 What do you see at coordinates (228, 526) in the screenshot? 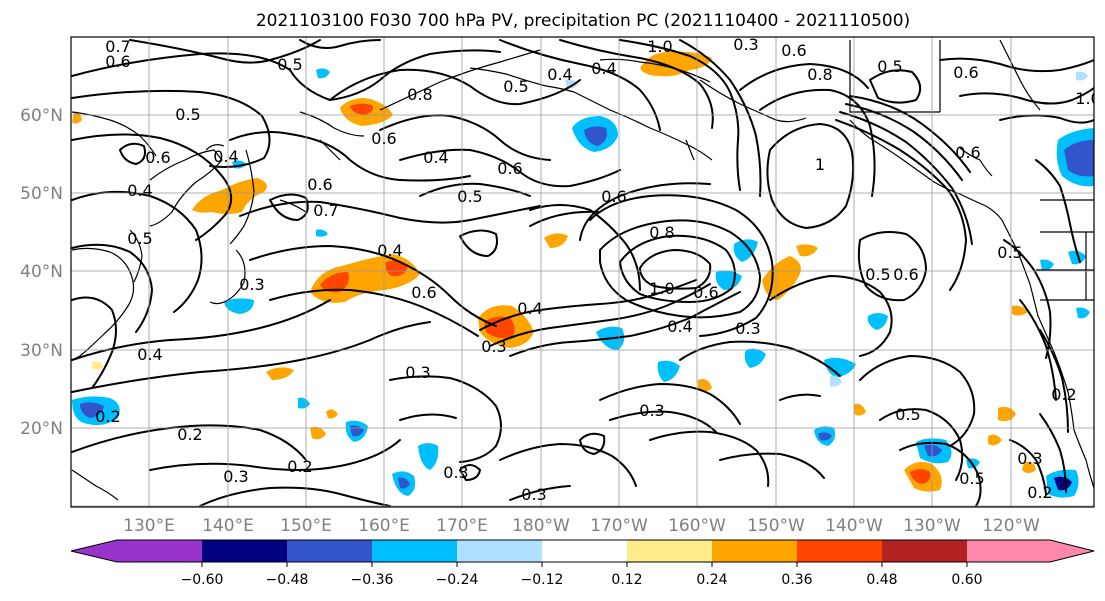
I see `lon-label: 140°E` at bounding box center [228, 526].